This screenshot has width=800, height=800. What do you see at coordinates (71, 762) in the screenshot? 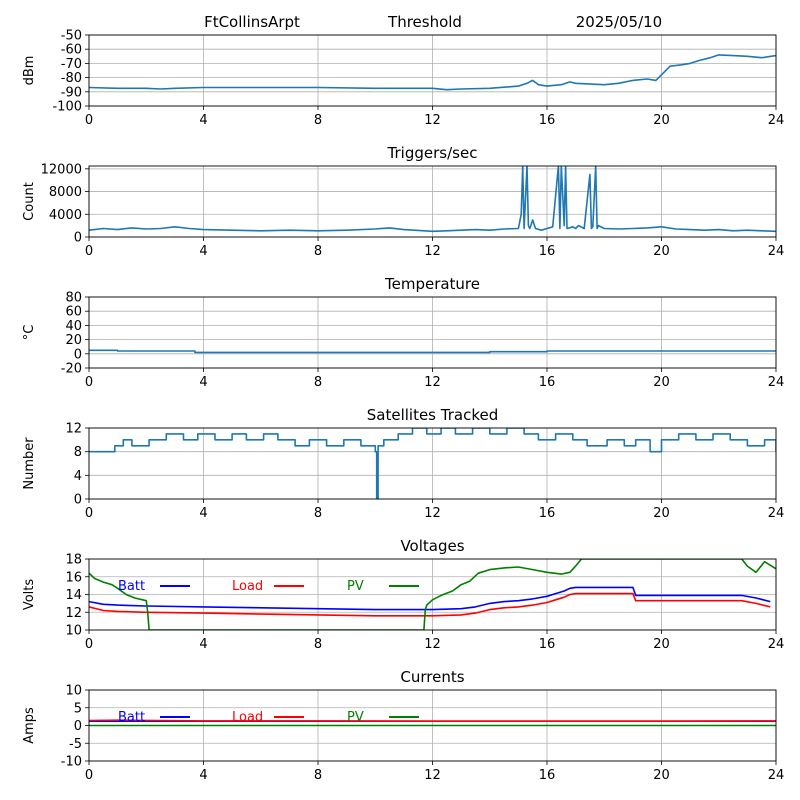
I see `y-tick-label: -10` at bounding box center [71, 762].